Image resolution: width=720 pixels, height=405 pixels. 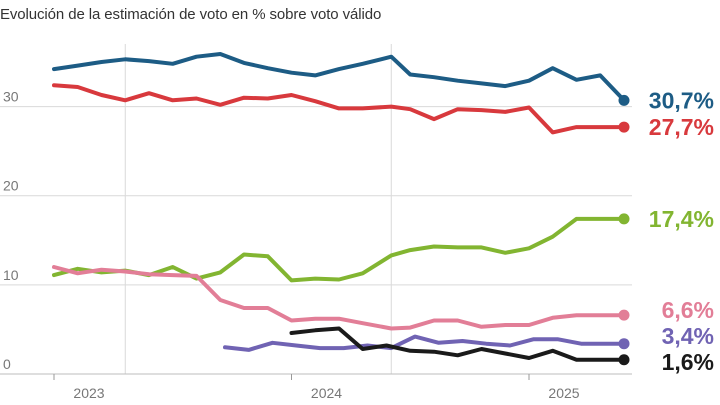 I want to click on end-label-serie-negra: 1,6%, so click(x=688, y=362).